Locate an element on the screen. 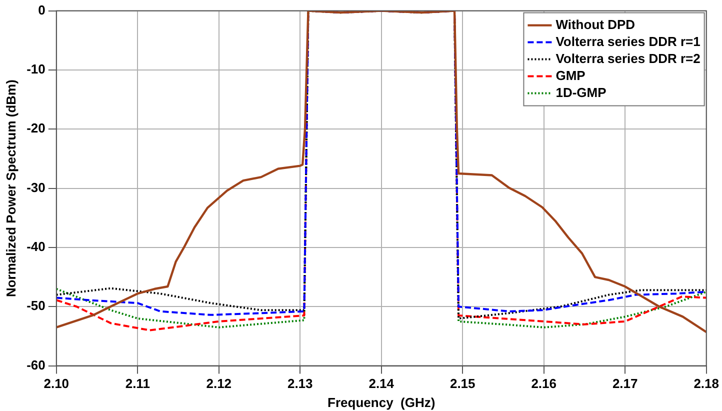  y-tick-label: -20 is located at coordinates (36, 128).